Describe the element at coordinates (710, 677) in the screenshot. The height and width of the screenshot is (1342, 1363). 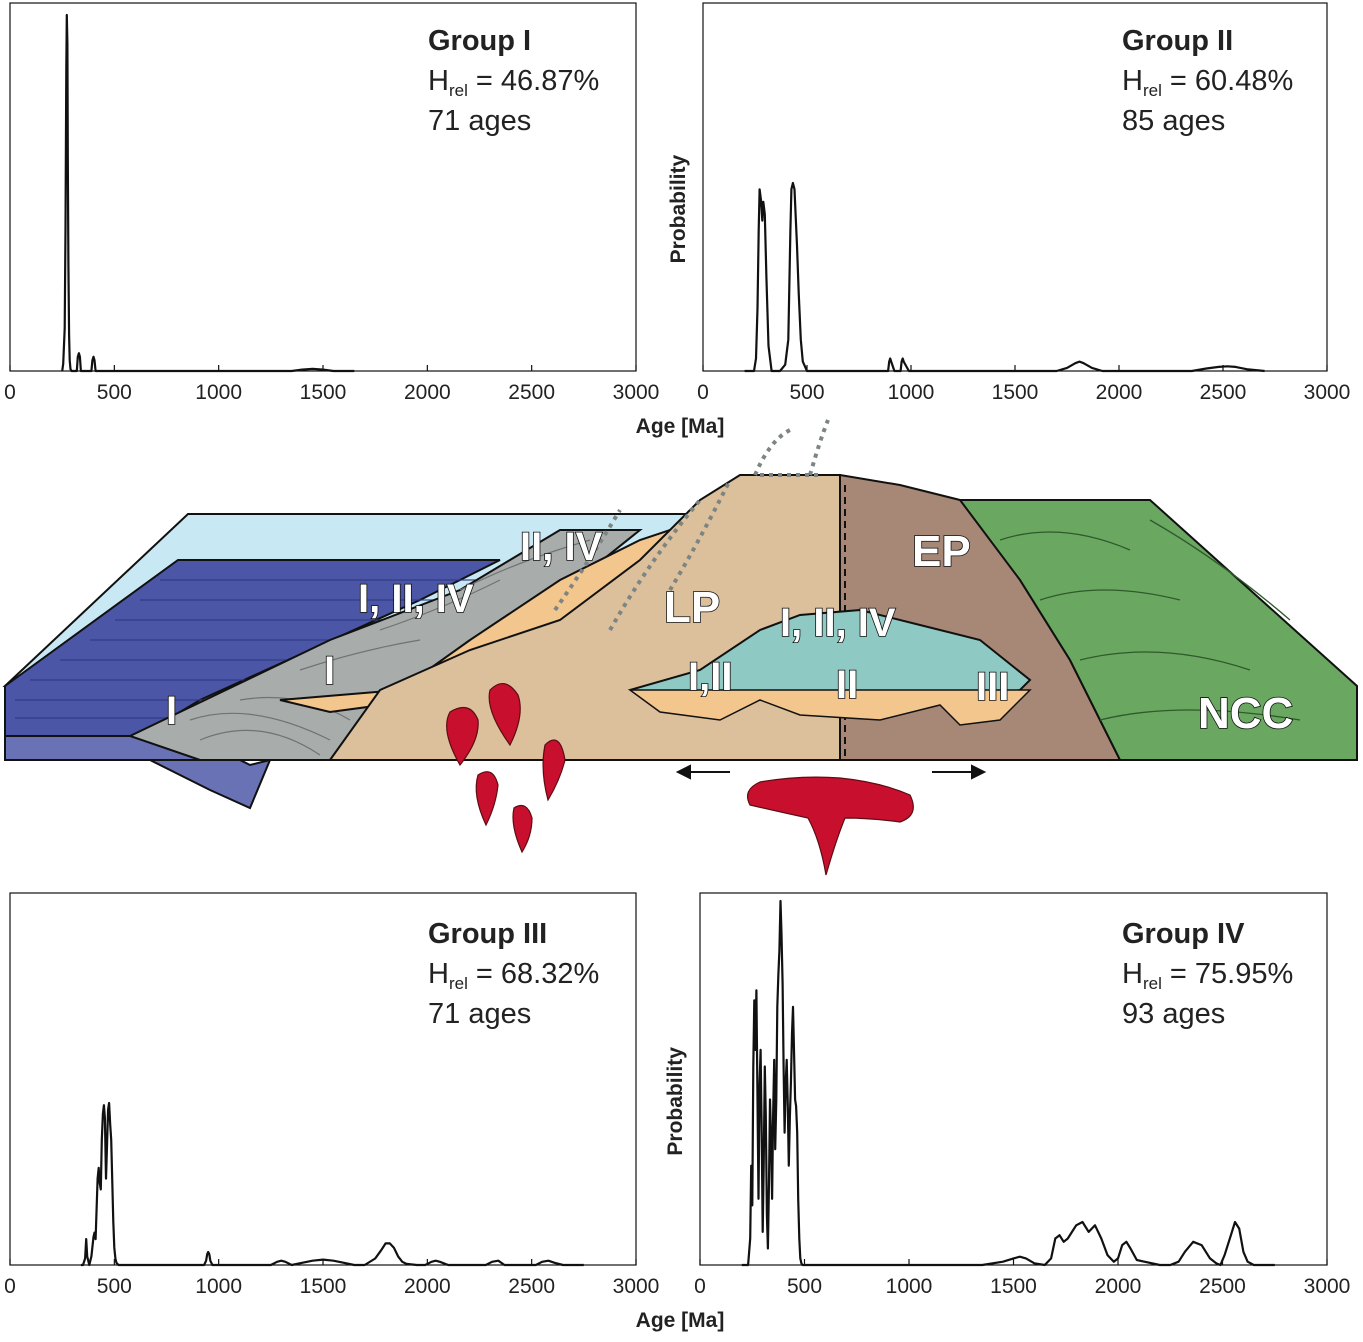
I see `label-i-ii: I,II` at that location.